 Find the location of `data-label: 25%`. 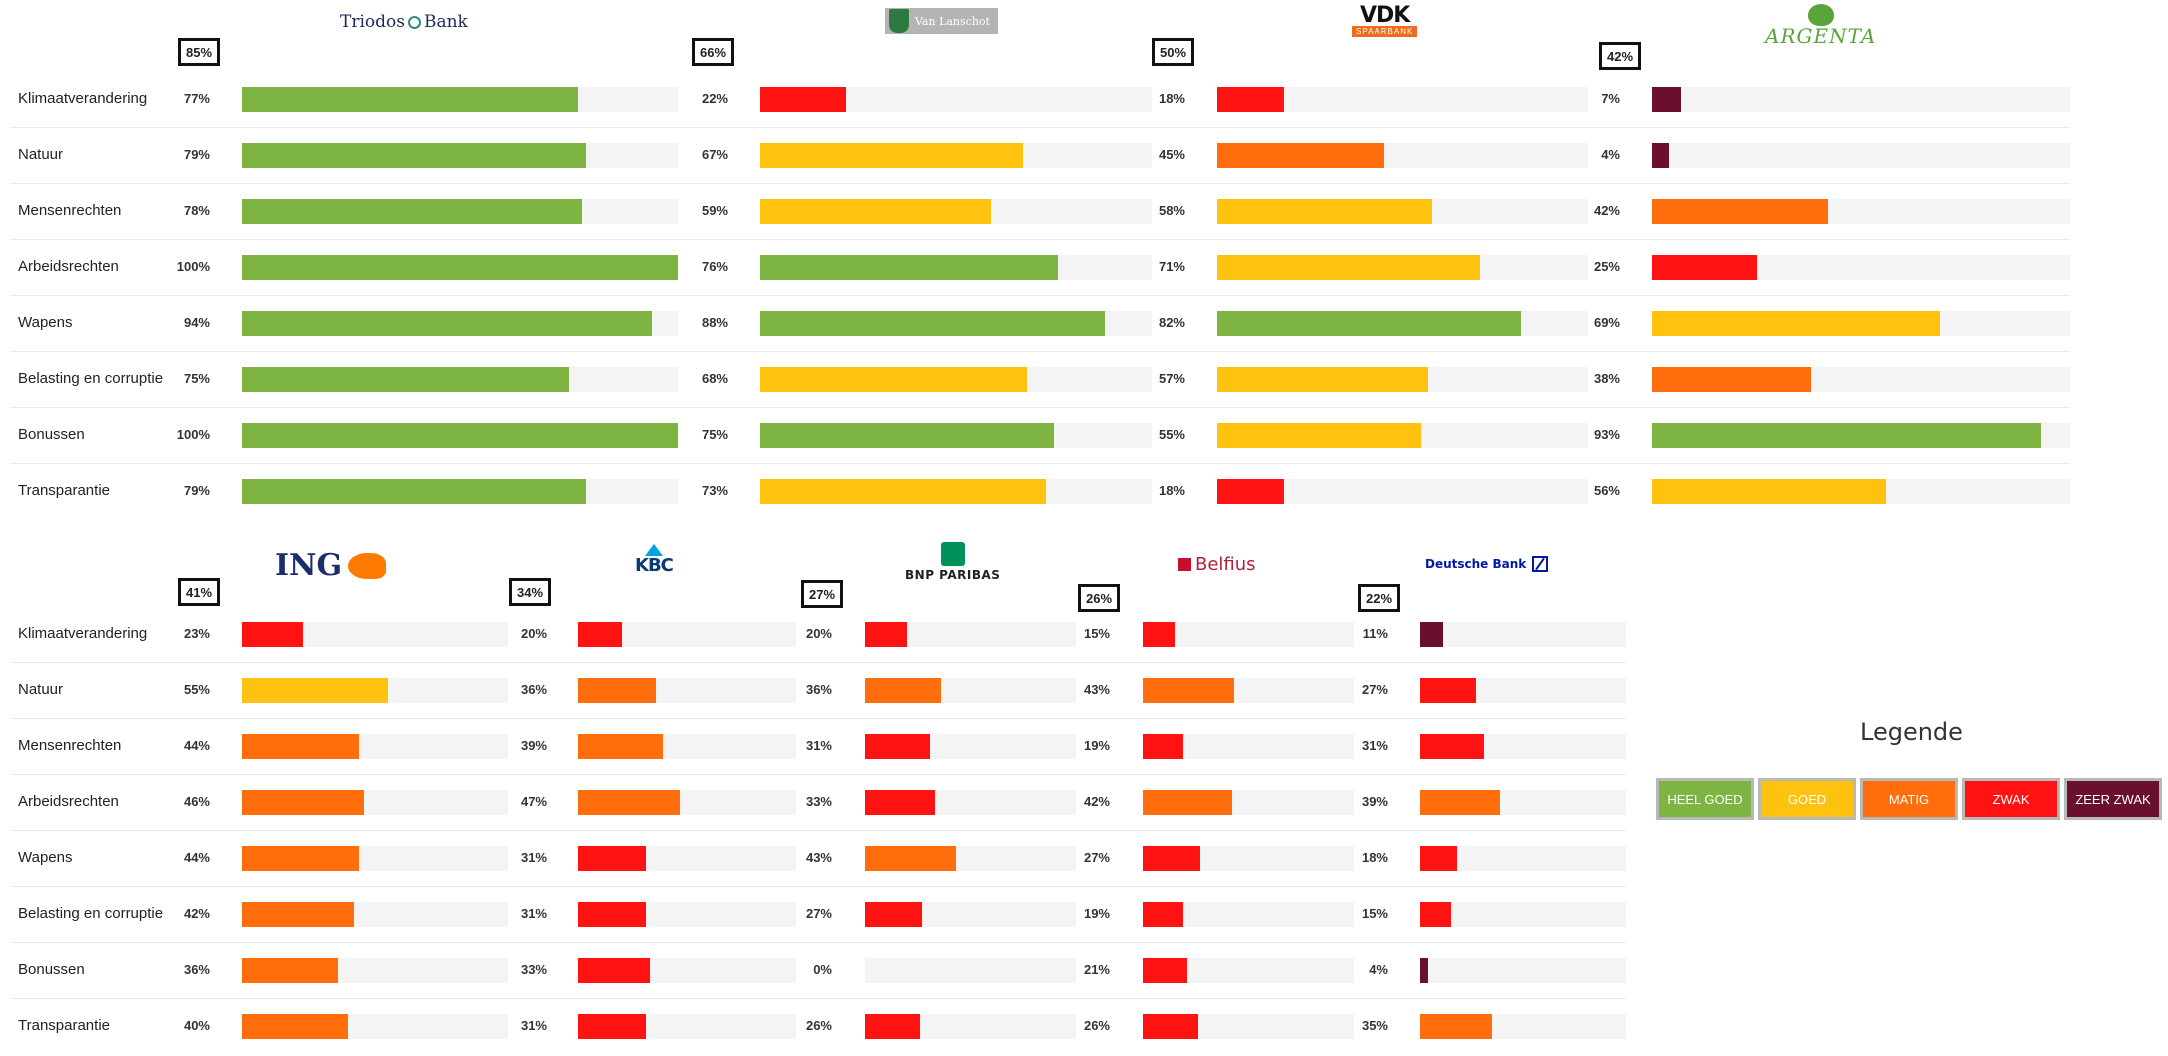

data-label: 25% is located at coordinates (1606, 266).